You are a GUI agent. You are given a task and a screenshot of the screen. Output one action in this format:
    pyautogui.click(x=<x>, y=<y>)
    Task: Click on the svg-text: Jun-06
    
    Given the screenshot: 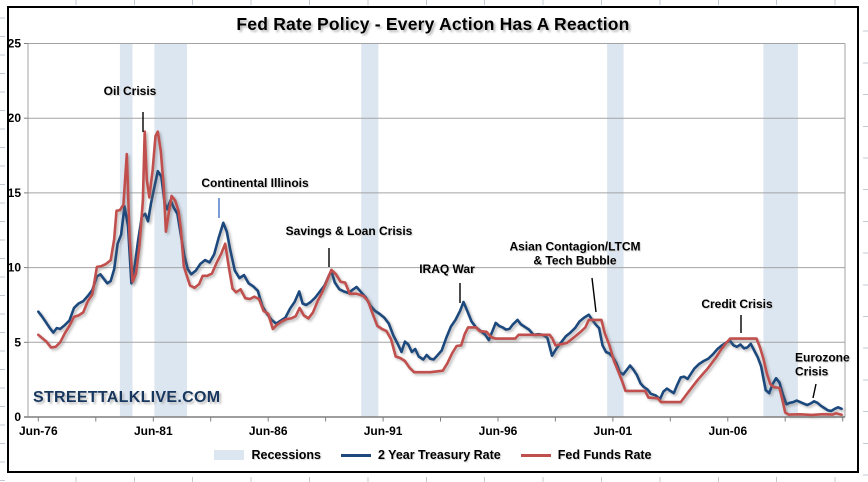 What is the action you would take?
    pyautogui.click(x=727, y=431)
    